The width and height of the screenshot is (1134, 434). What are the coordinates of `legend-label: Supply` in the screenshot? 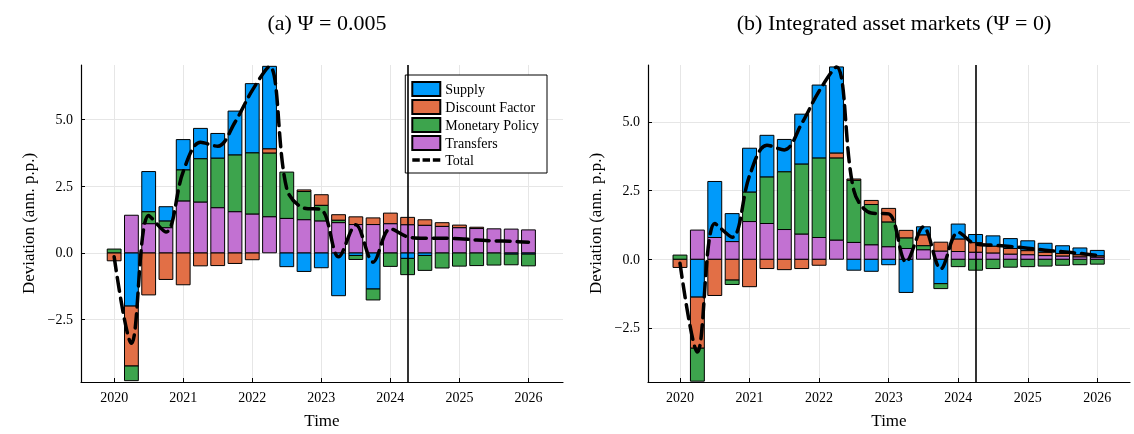 It's located at (465, 89).